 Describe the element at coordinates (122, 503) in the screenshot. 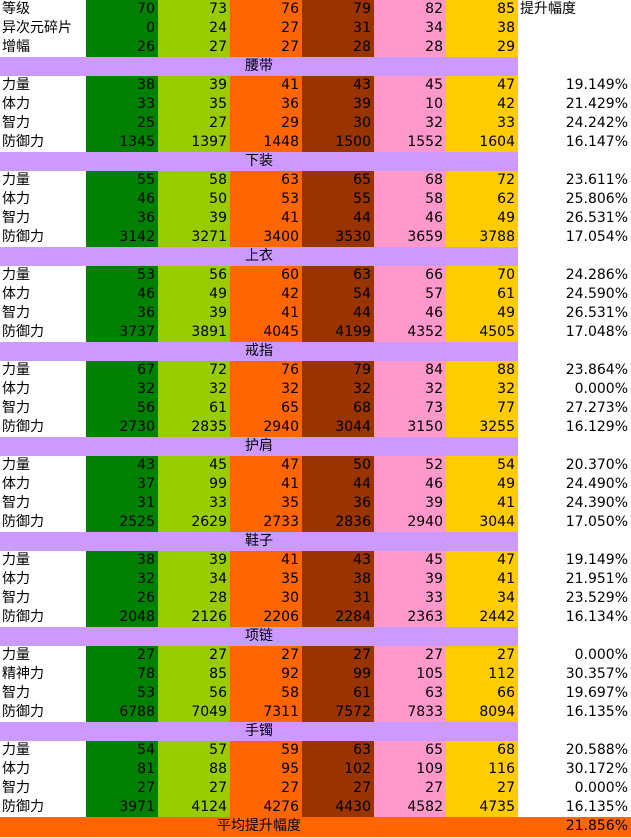

I see `value-cell: 31` at that location.